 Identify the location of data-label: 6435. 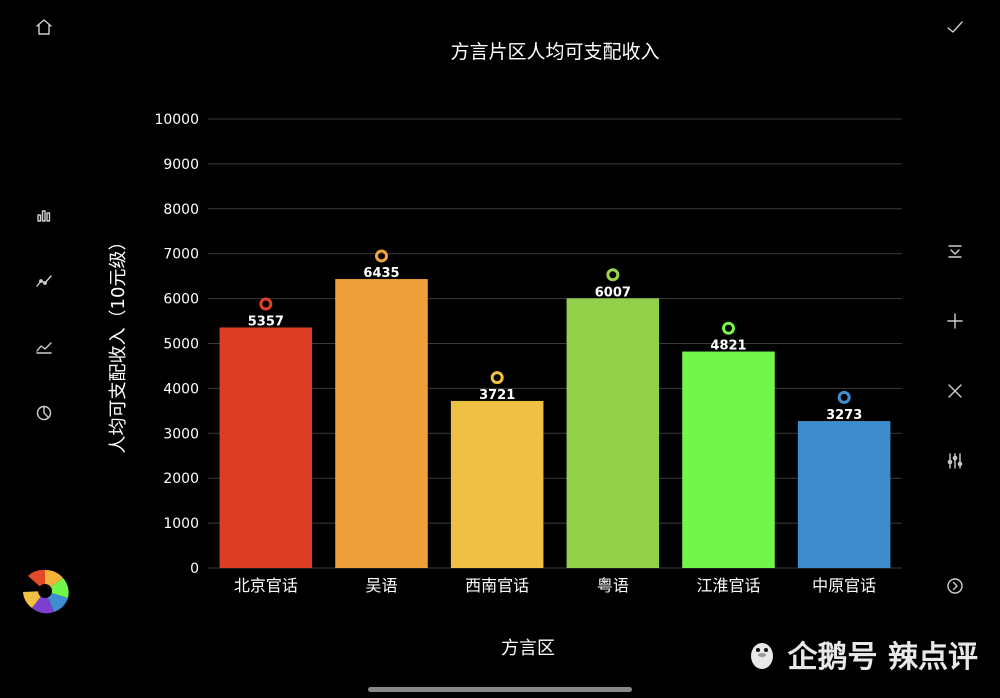
(381, 273).